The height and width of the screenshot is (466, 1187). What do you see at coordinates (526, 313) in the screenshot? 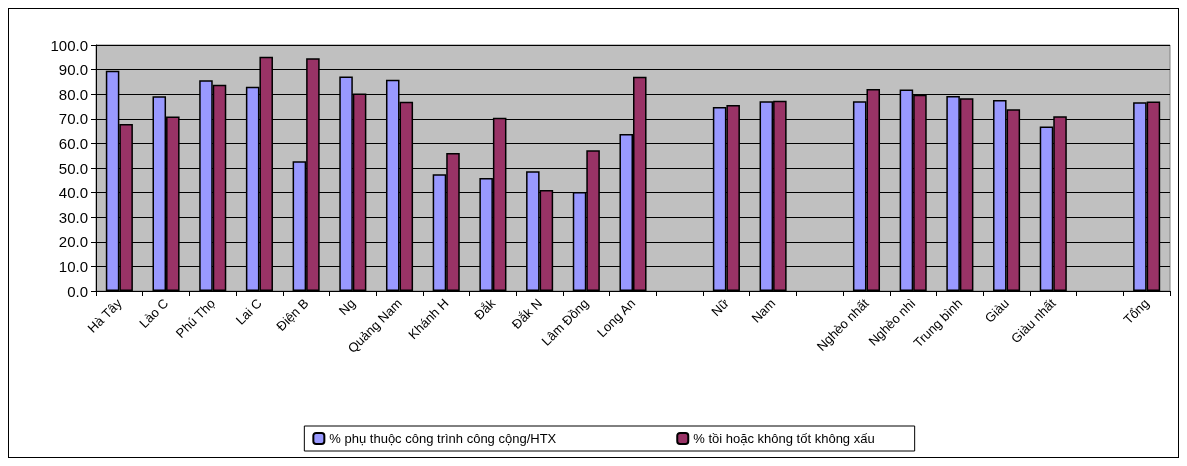
I see `x-tick-label: Đắk N` at bounding box center [526, 313].